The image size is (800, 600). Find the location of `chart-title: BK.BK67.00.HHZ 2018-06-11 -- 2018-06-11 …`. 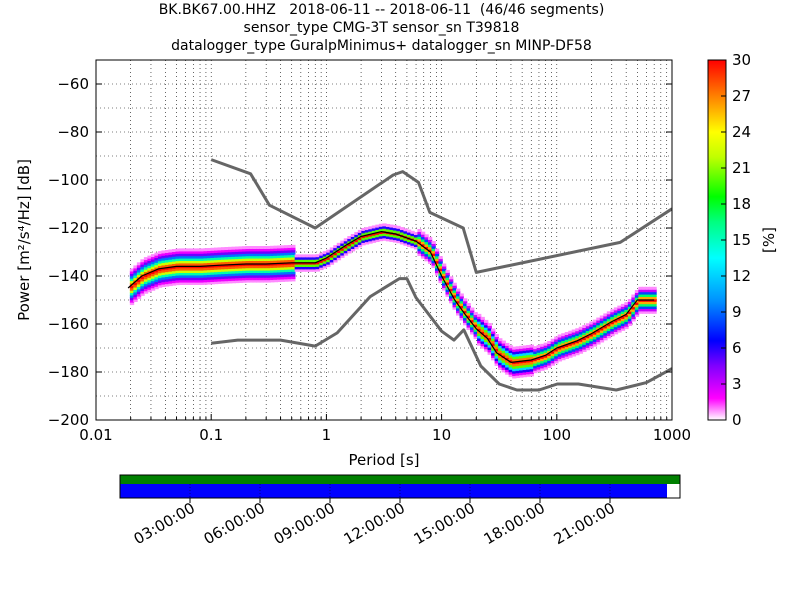

chart-title: BK.BK67.00.HHZ 2018-06-11 -- 2018-06-11 … is located at coordinates (381, 28).